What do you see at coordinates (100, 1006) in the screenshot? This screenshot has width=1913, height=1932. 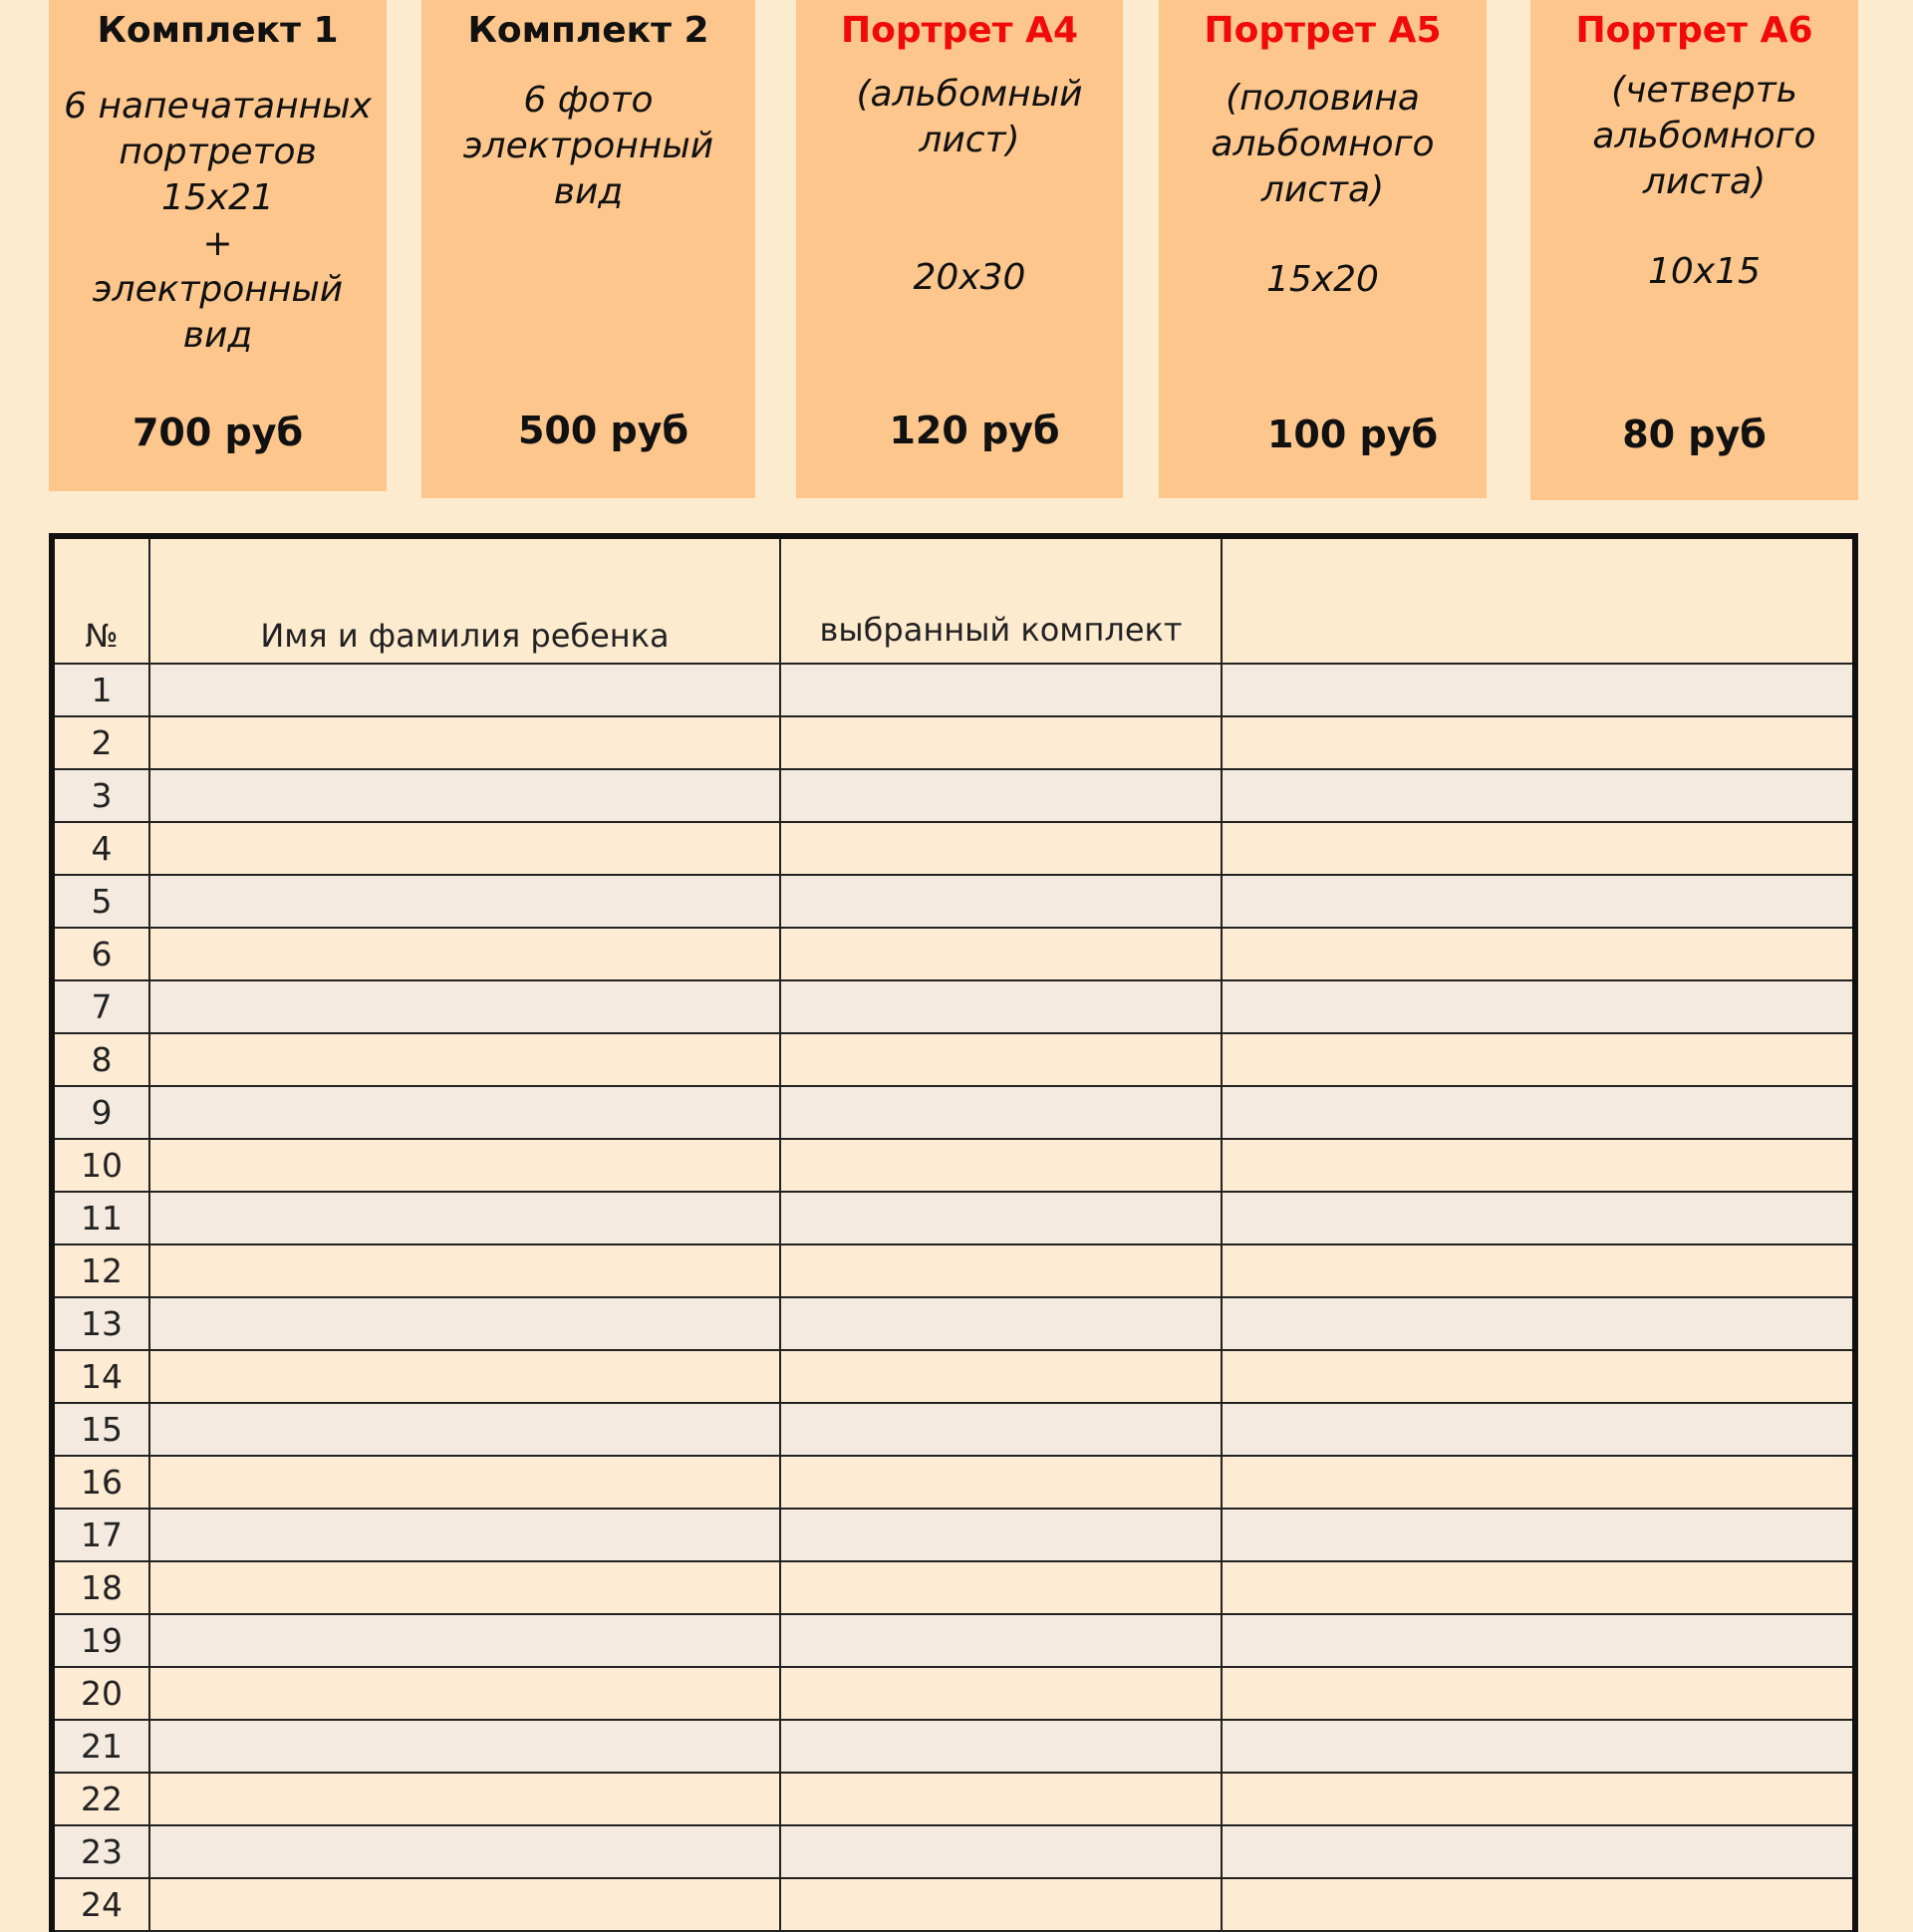 I see `row-number: 7` at bounding box center [100, 1006].